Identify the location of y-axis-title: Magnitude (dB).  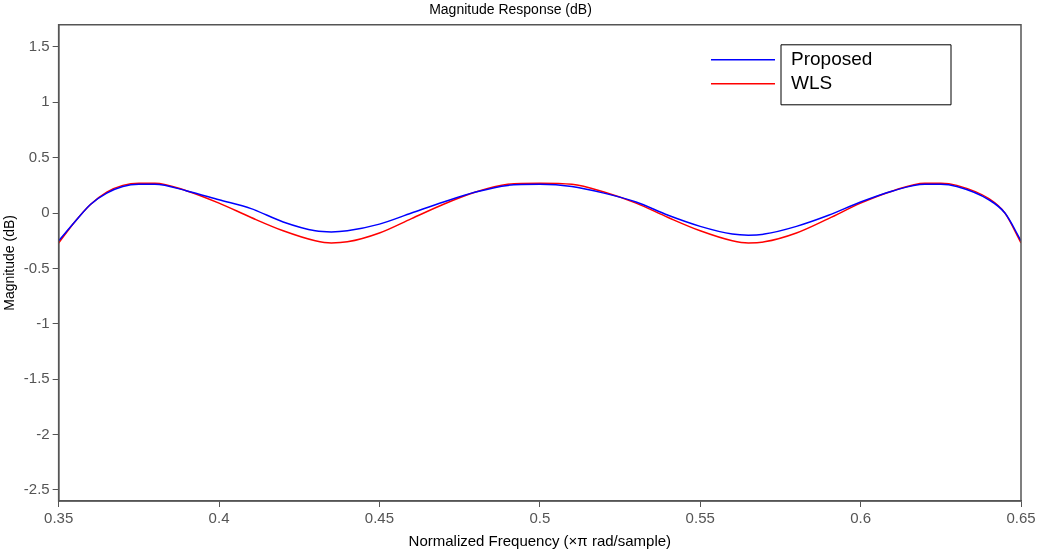
(9, 263).